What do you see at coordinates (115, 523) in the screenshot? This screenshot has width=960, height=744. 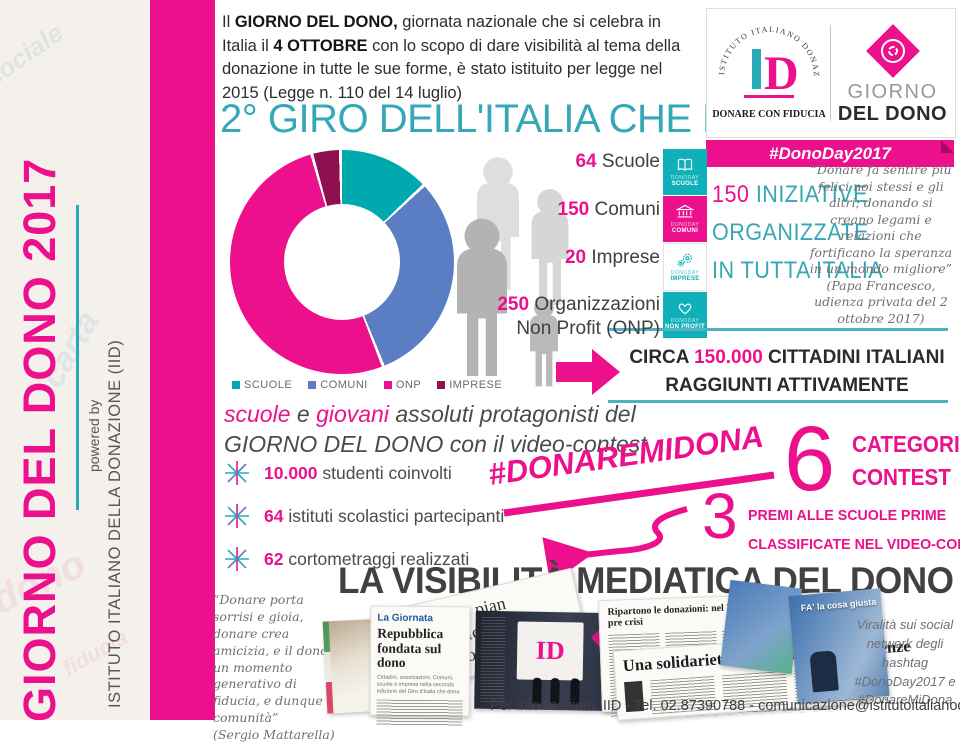 I see `organization-label: ISTITUTO ITALIANO DELLA DONAZIONE (IID)` at bounding box center [115, 523].